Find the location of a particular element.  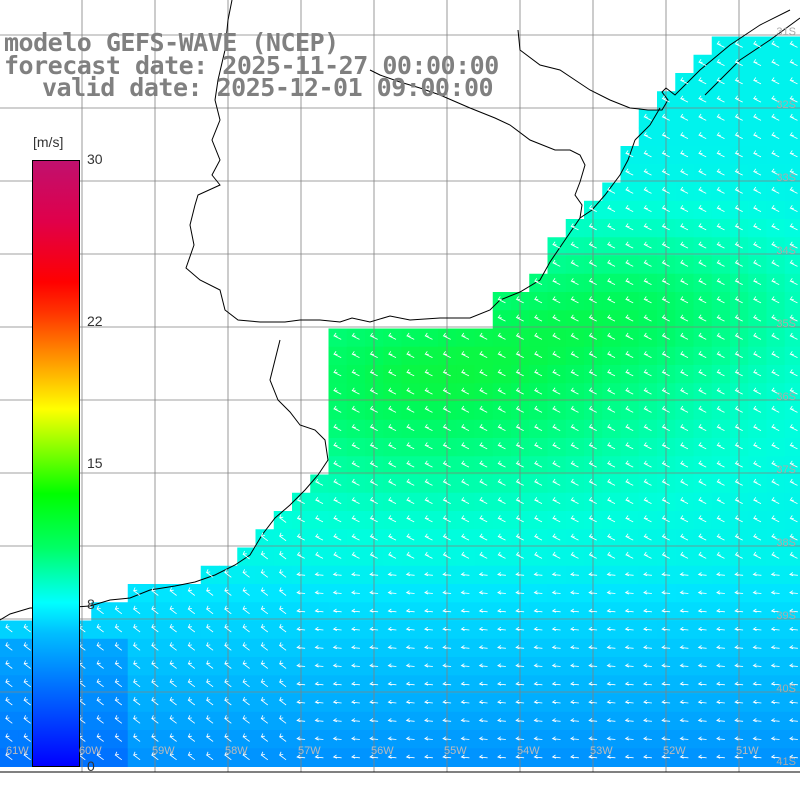

longitude-label: 60W is located at coordinates (90, 751).